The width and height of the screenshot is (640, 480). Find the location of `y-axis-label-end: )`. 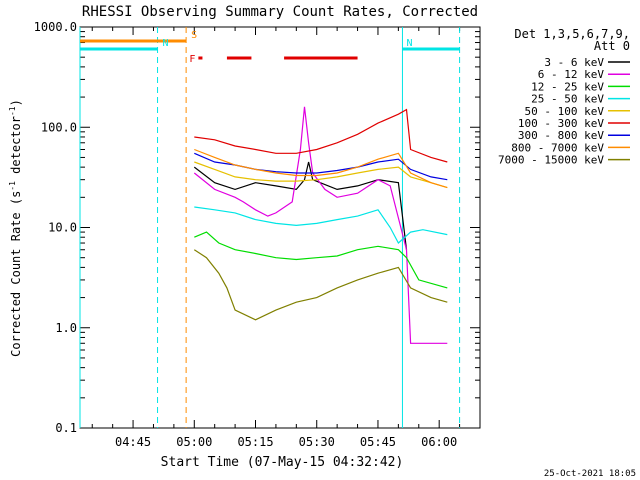

y-axis-label-end: ) is located at coordinates (16, 102).